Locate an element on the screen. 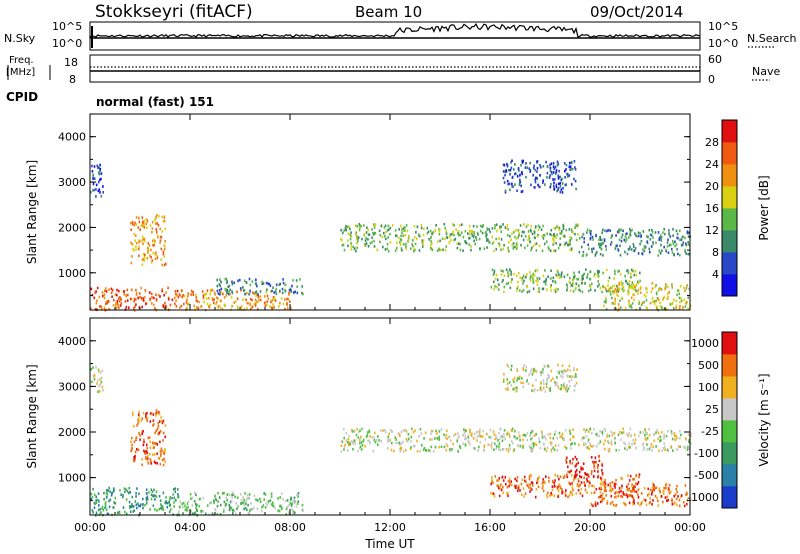 This screenshot has width=800, height=554. x-tick-label: 04:00 is located at coordinates (190, 527).